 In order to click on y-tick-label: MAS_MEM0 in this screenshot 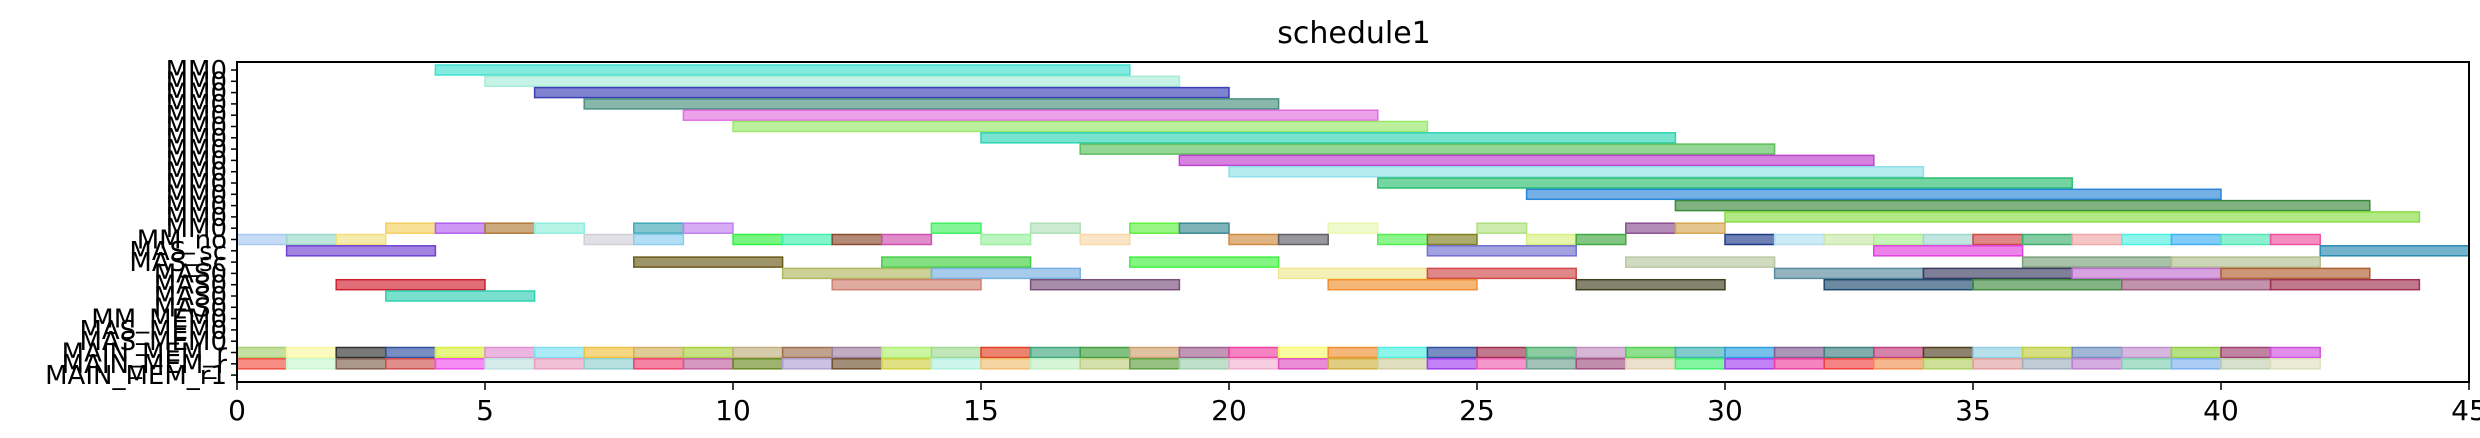, I will do `click(153, 342)`.